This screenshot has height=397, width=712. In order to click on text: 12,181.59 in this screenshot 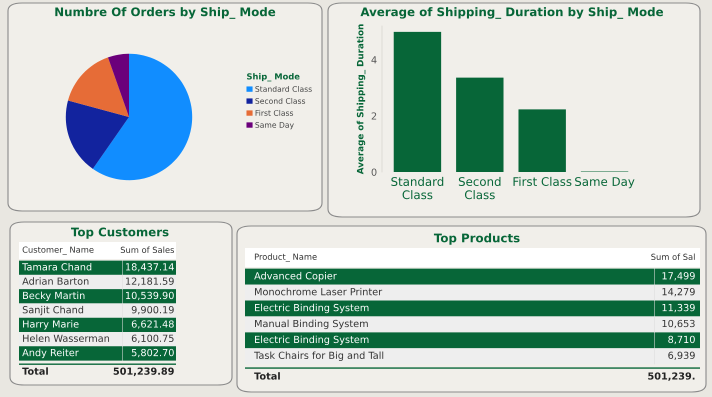, I will do `click(150, 281)`.